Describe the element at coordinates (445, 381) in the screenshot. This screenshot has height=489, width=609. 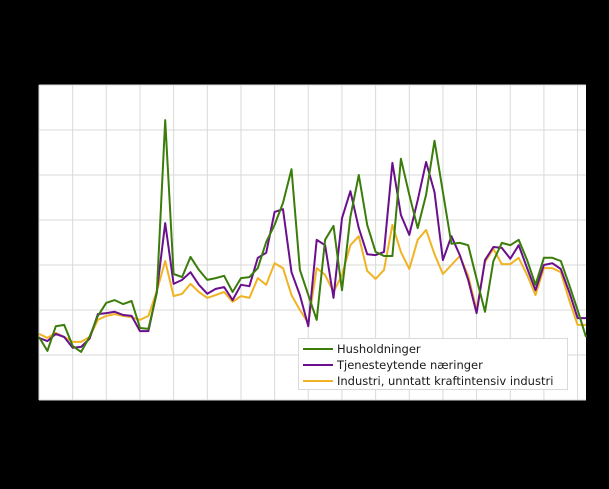
I see `legend-label: Industri, unntatt kraftintensiv industri` at that location.